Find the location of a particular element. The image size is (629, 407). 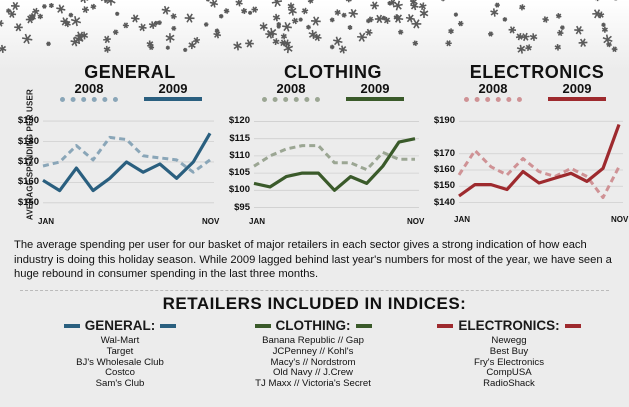

retailer-item: Macy's // Nordstrom is located at coordinates (313, 362).